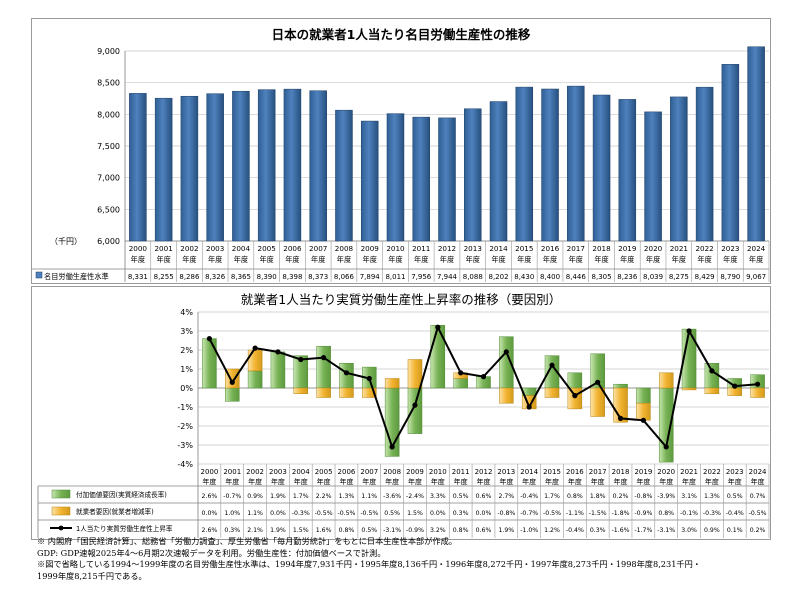  Describe the element at coordinates (735, 530) in the screenshot. I see `data-label: 0.1%` at that location.